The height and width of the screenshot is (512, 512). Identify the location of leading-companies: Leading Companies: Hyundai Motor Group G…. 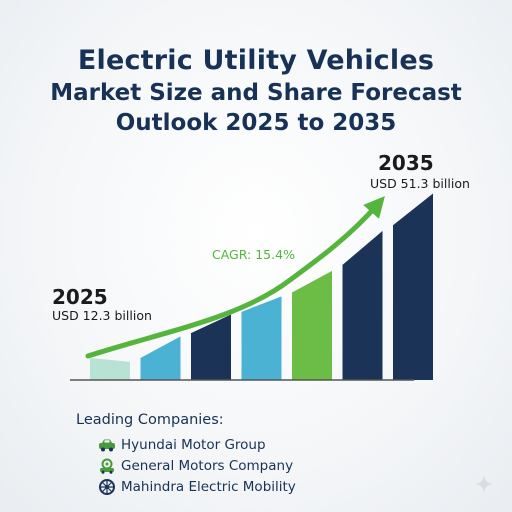
(186, 454).